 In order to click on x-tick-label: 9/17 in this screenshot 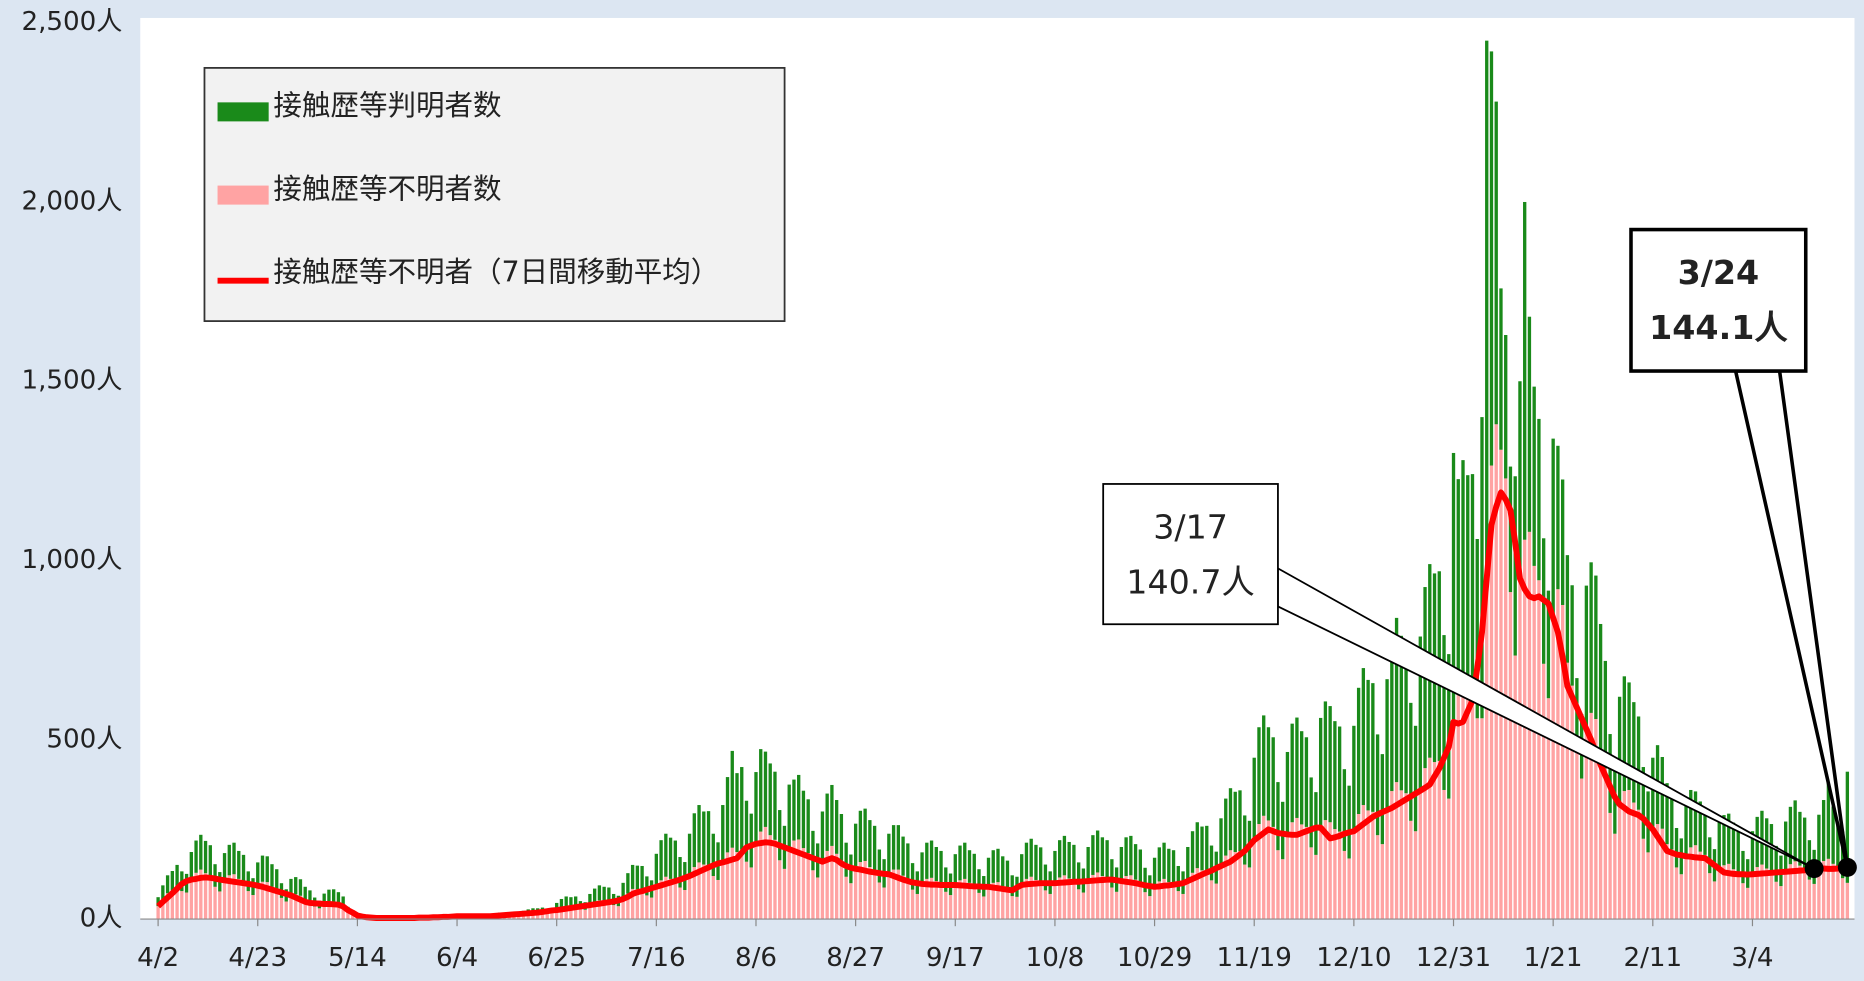, I will do `click(955, 958)`.